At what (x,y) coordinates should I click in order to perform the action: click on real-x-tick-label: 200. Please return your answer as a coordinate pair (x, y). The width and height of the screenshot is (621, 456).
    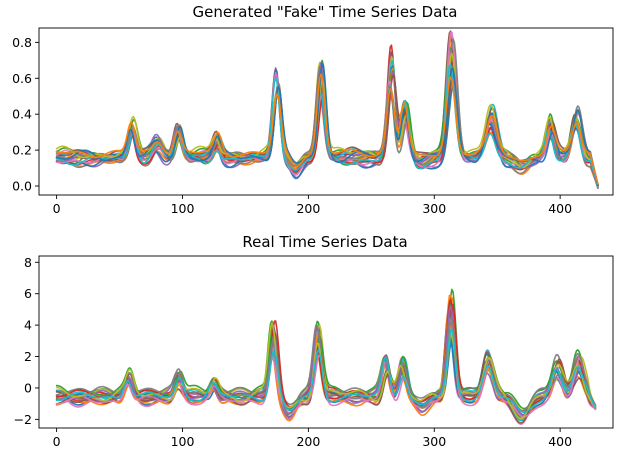
    Looking at the image, I should click on (308, 441).